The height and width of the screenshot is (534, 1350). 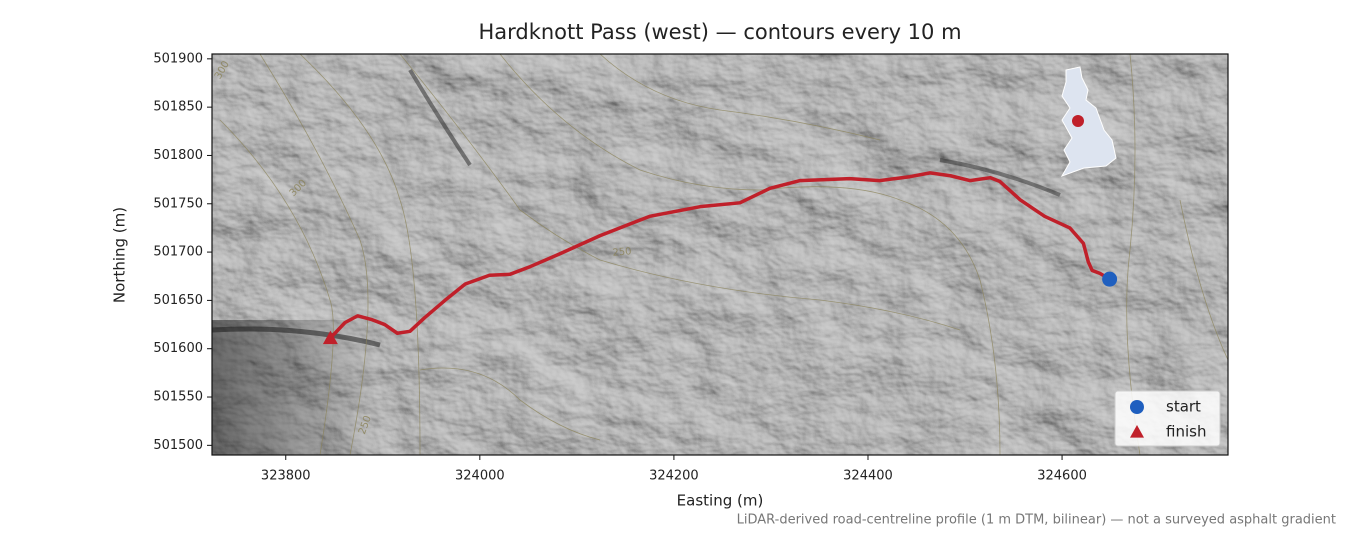 What do you see at coordinates (1186, 432) in the screenshot?
I see `legend-label: finish` at bounding box center [1186, 432].